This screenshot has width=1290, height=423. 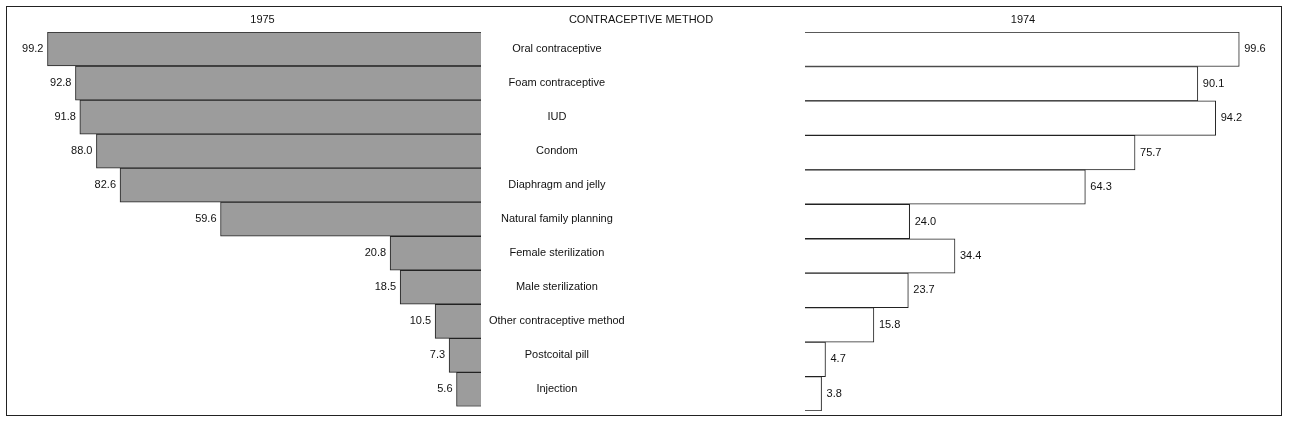 I want to click on data-label: 10.5, so click(x=420, y=320).